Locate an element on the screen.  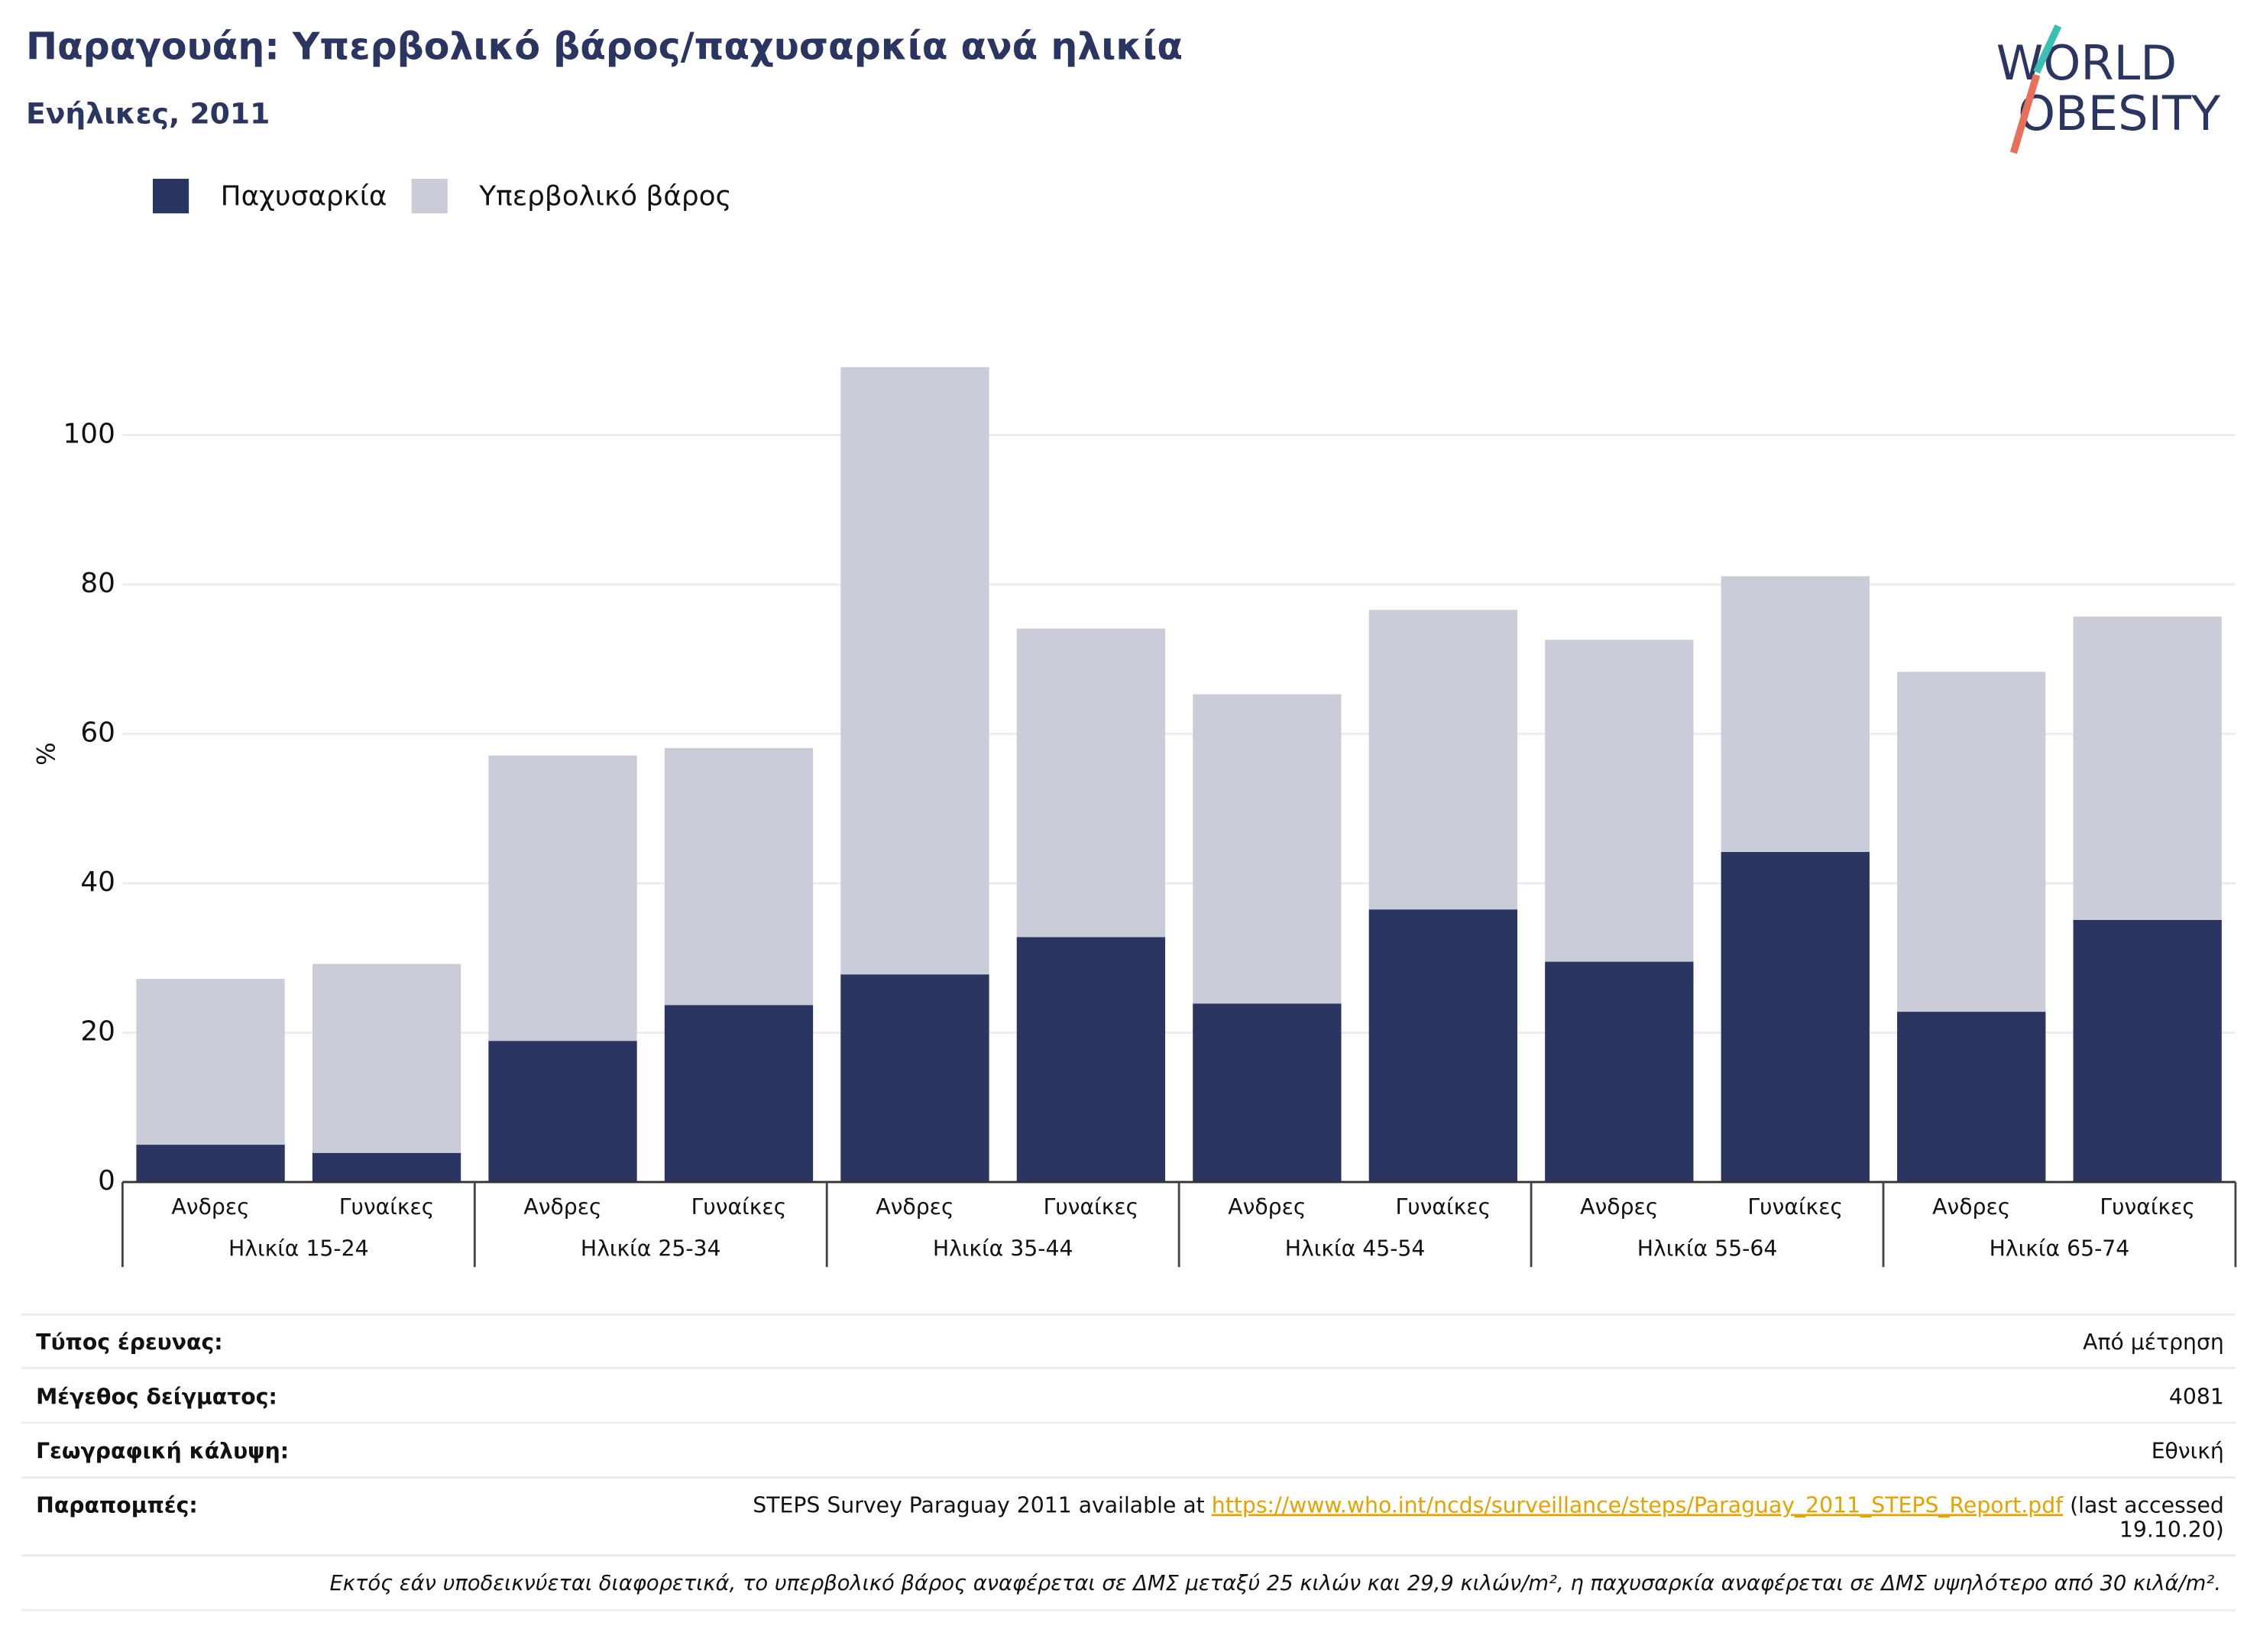
info-label: Τύπος έρευνας: is located at coordinates (129, 1342).